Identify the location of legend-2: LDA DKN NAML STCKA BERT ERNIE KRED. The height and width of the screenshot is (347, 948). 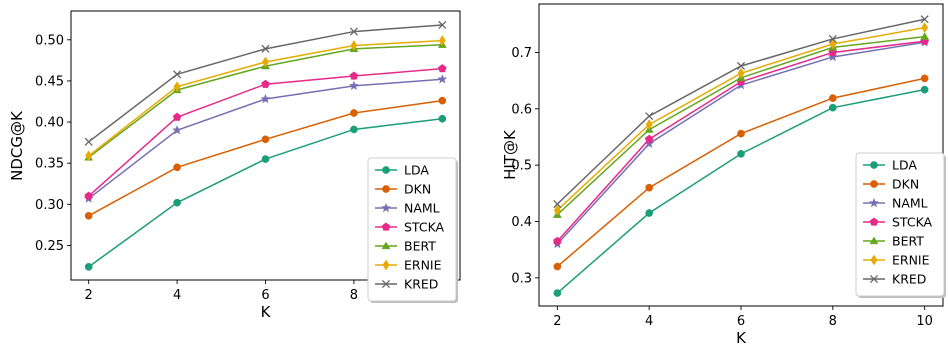
(900, 225).